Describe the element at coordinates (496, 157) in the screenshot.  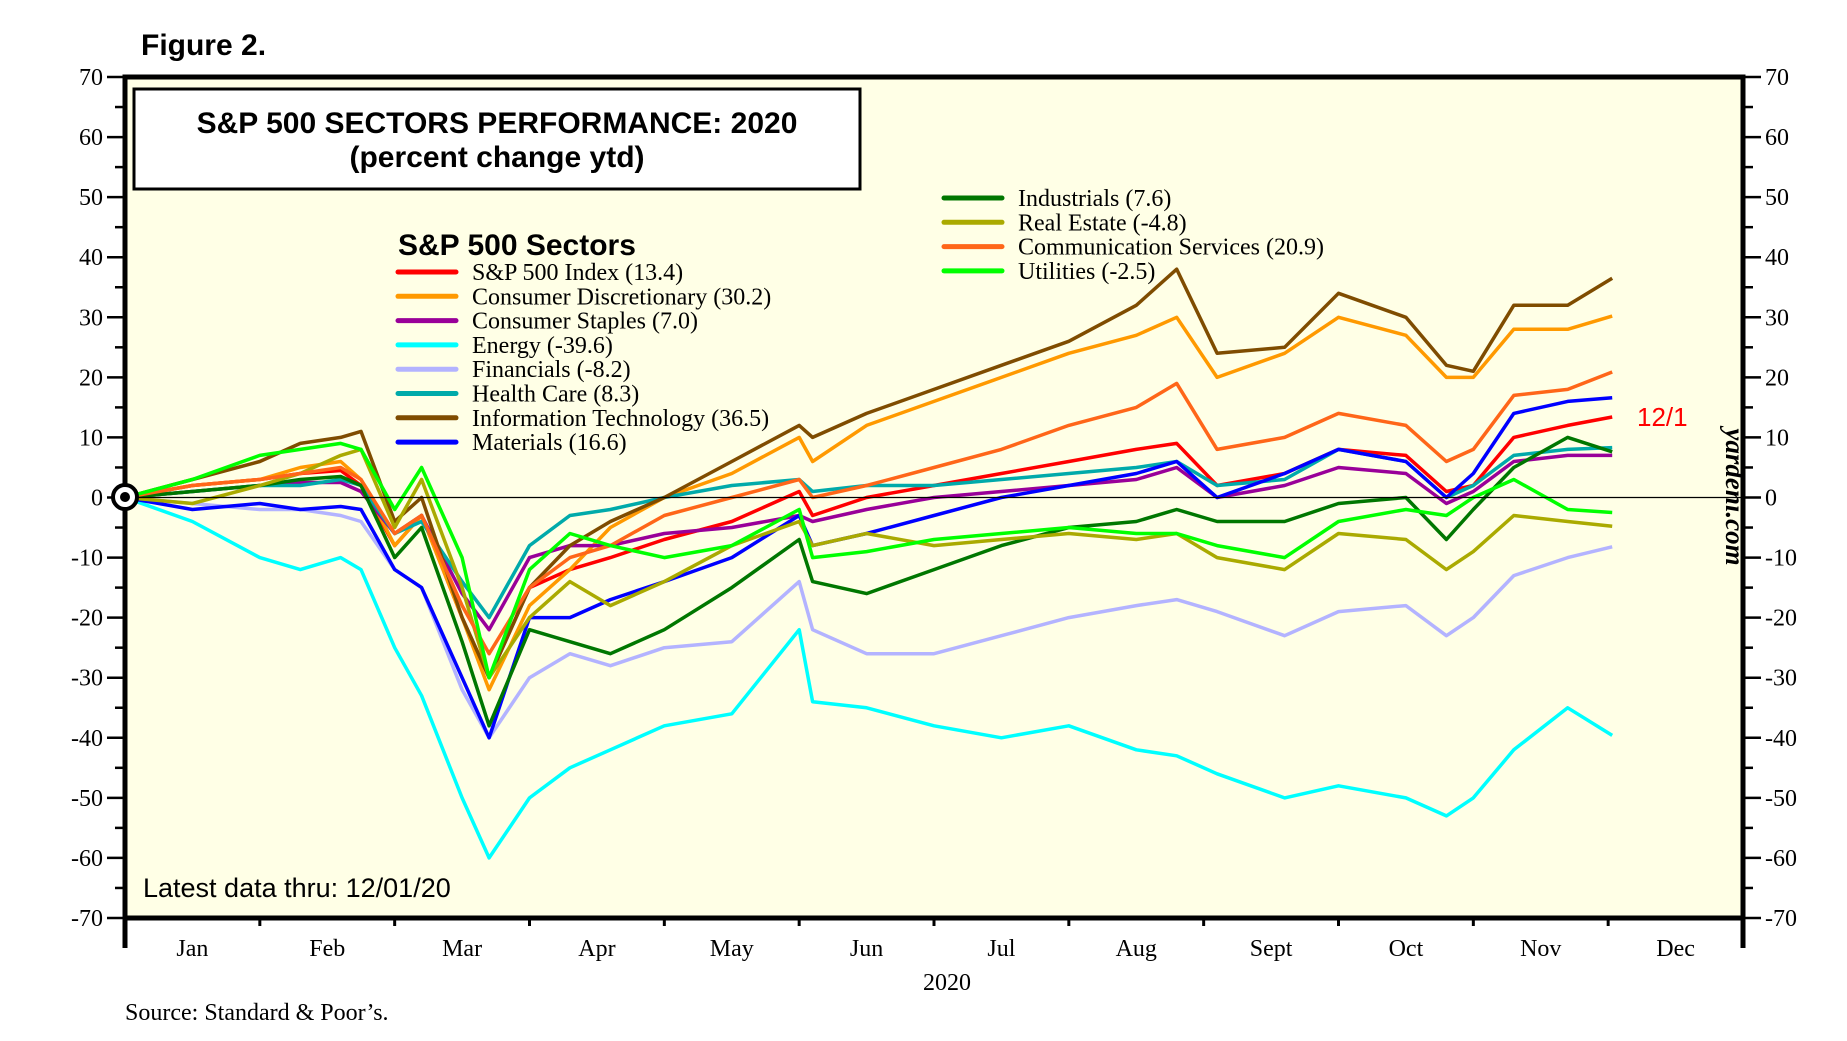
I see `chart-subtitle: (percent change ytd)` at that location.